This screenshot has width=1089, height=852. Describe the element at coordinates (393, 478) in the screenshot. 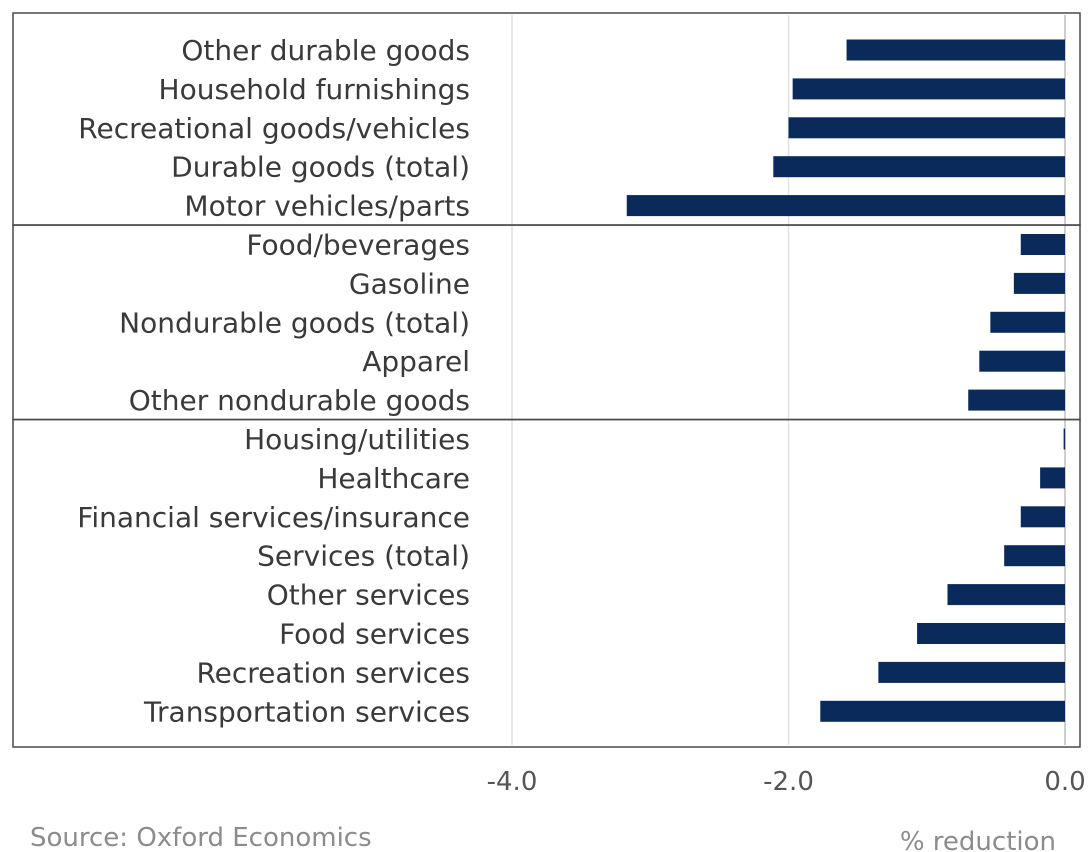

I see `category-label: Healthcare` at that location.